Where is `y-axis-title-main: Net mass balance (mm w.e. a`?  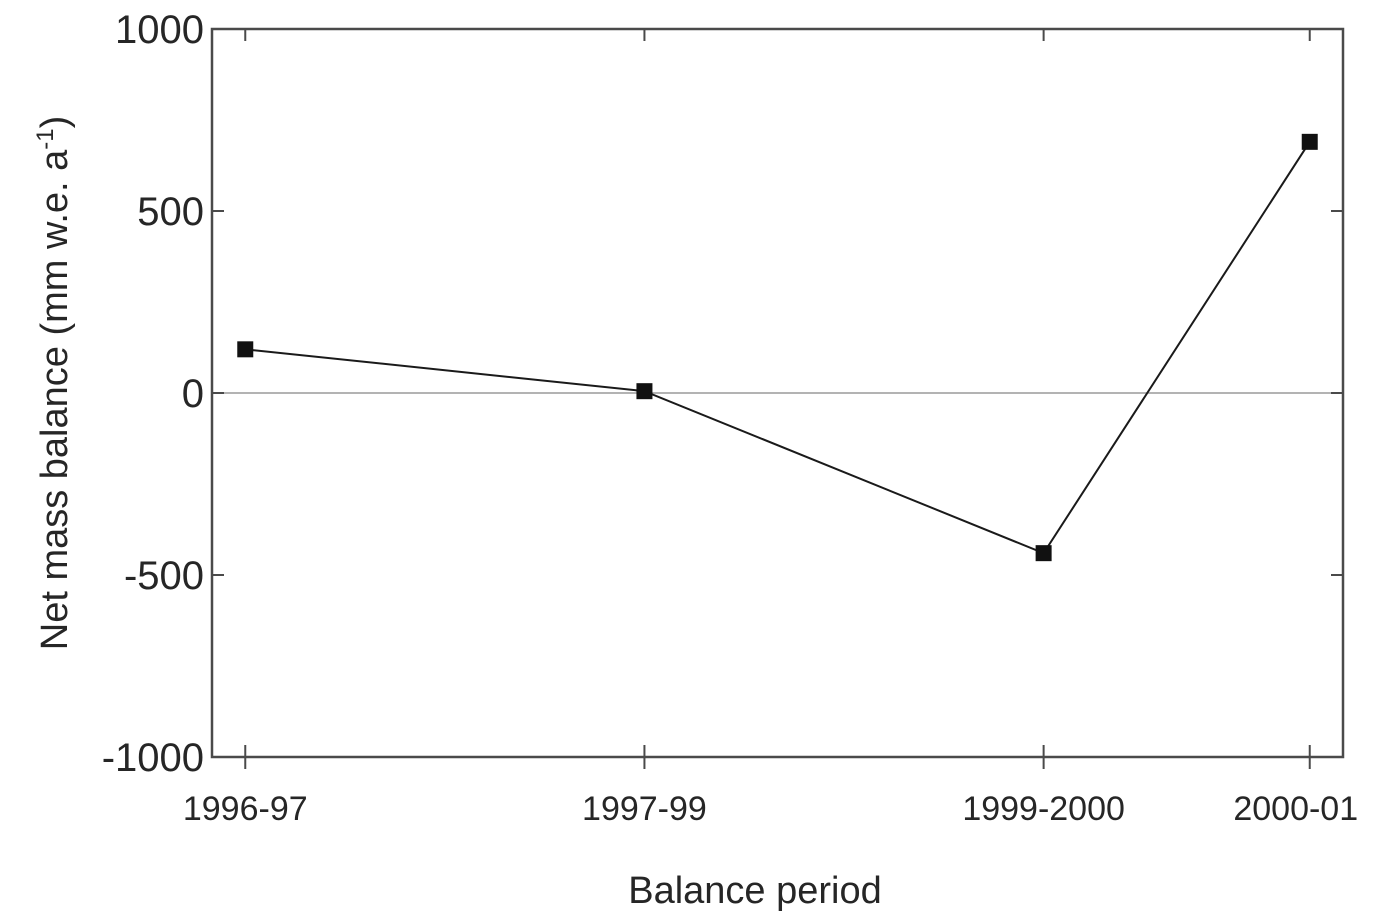 y-axis-title-main: Net mass balance (mm w.e. a is located at coordinates (55, 399).